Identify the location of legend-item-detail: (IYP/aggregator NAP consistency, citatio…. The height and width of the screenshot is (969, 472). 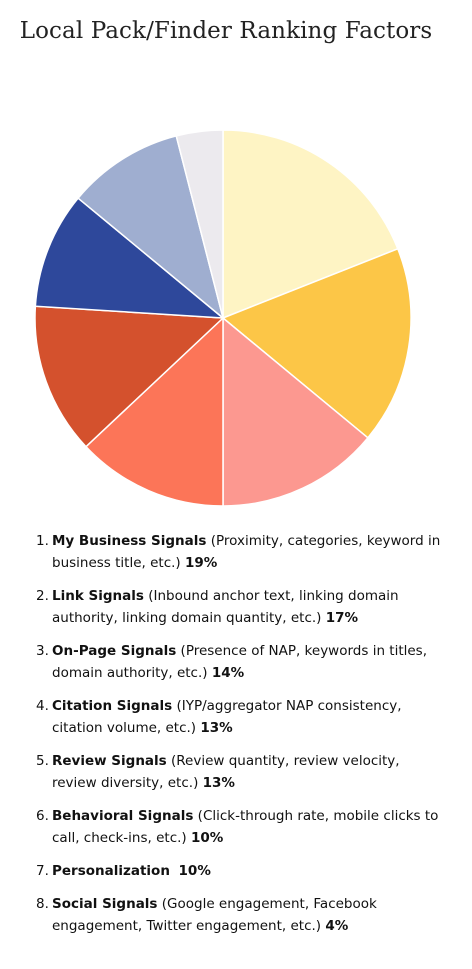
(227, 717).